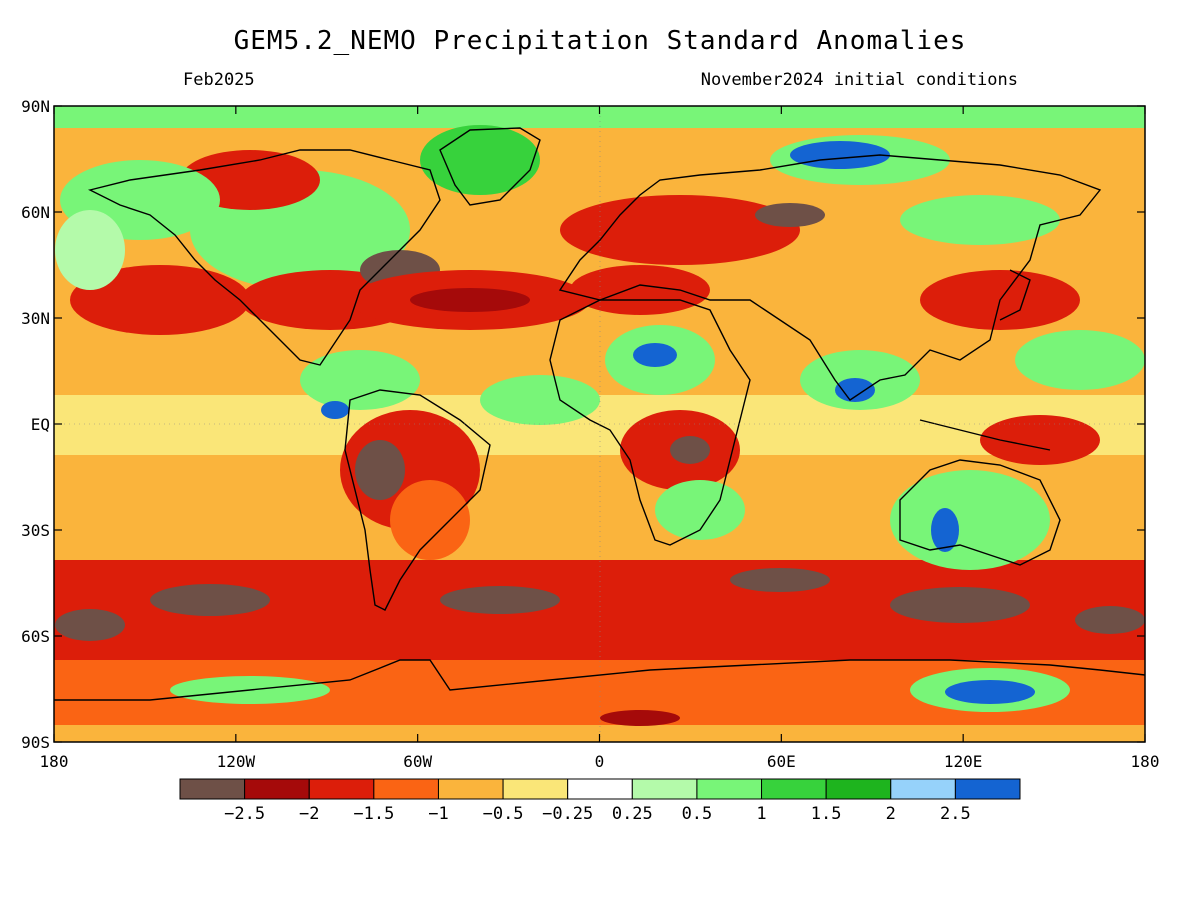  Describe the element at coordinates (236, 761) in the screenshot. I see `lon-label: 120W` at that location.